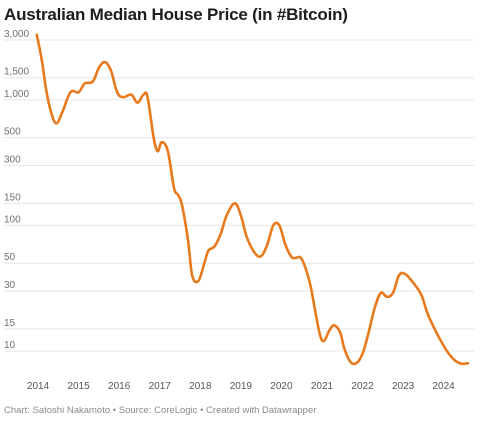 This screenshot has width=480, height=421. What do you see at coordinates (10, 257) in the screenshot?
I see `y-tick-label: 50` at bounding box center [10, 257].